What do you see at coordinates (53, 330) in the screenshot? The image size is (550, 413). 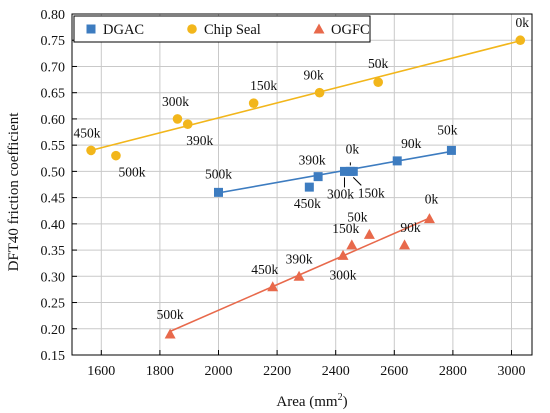 I see `y-tick-label: 0.20` at bounding box center [53, 330].